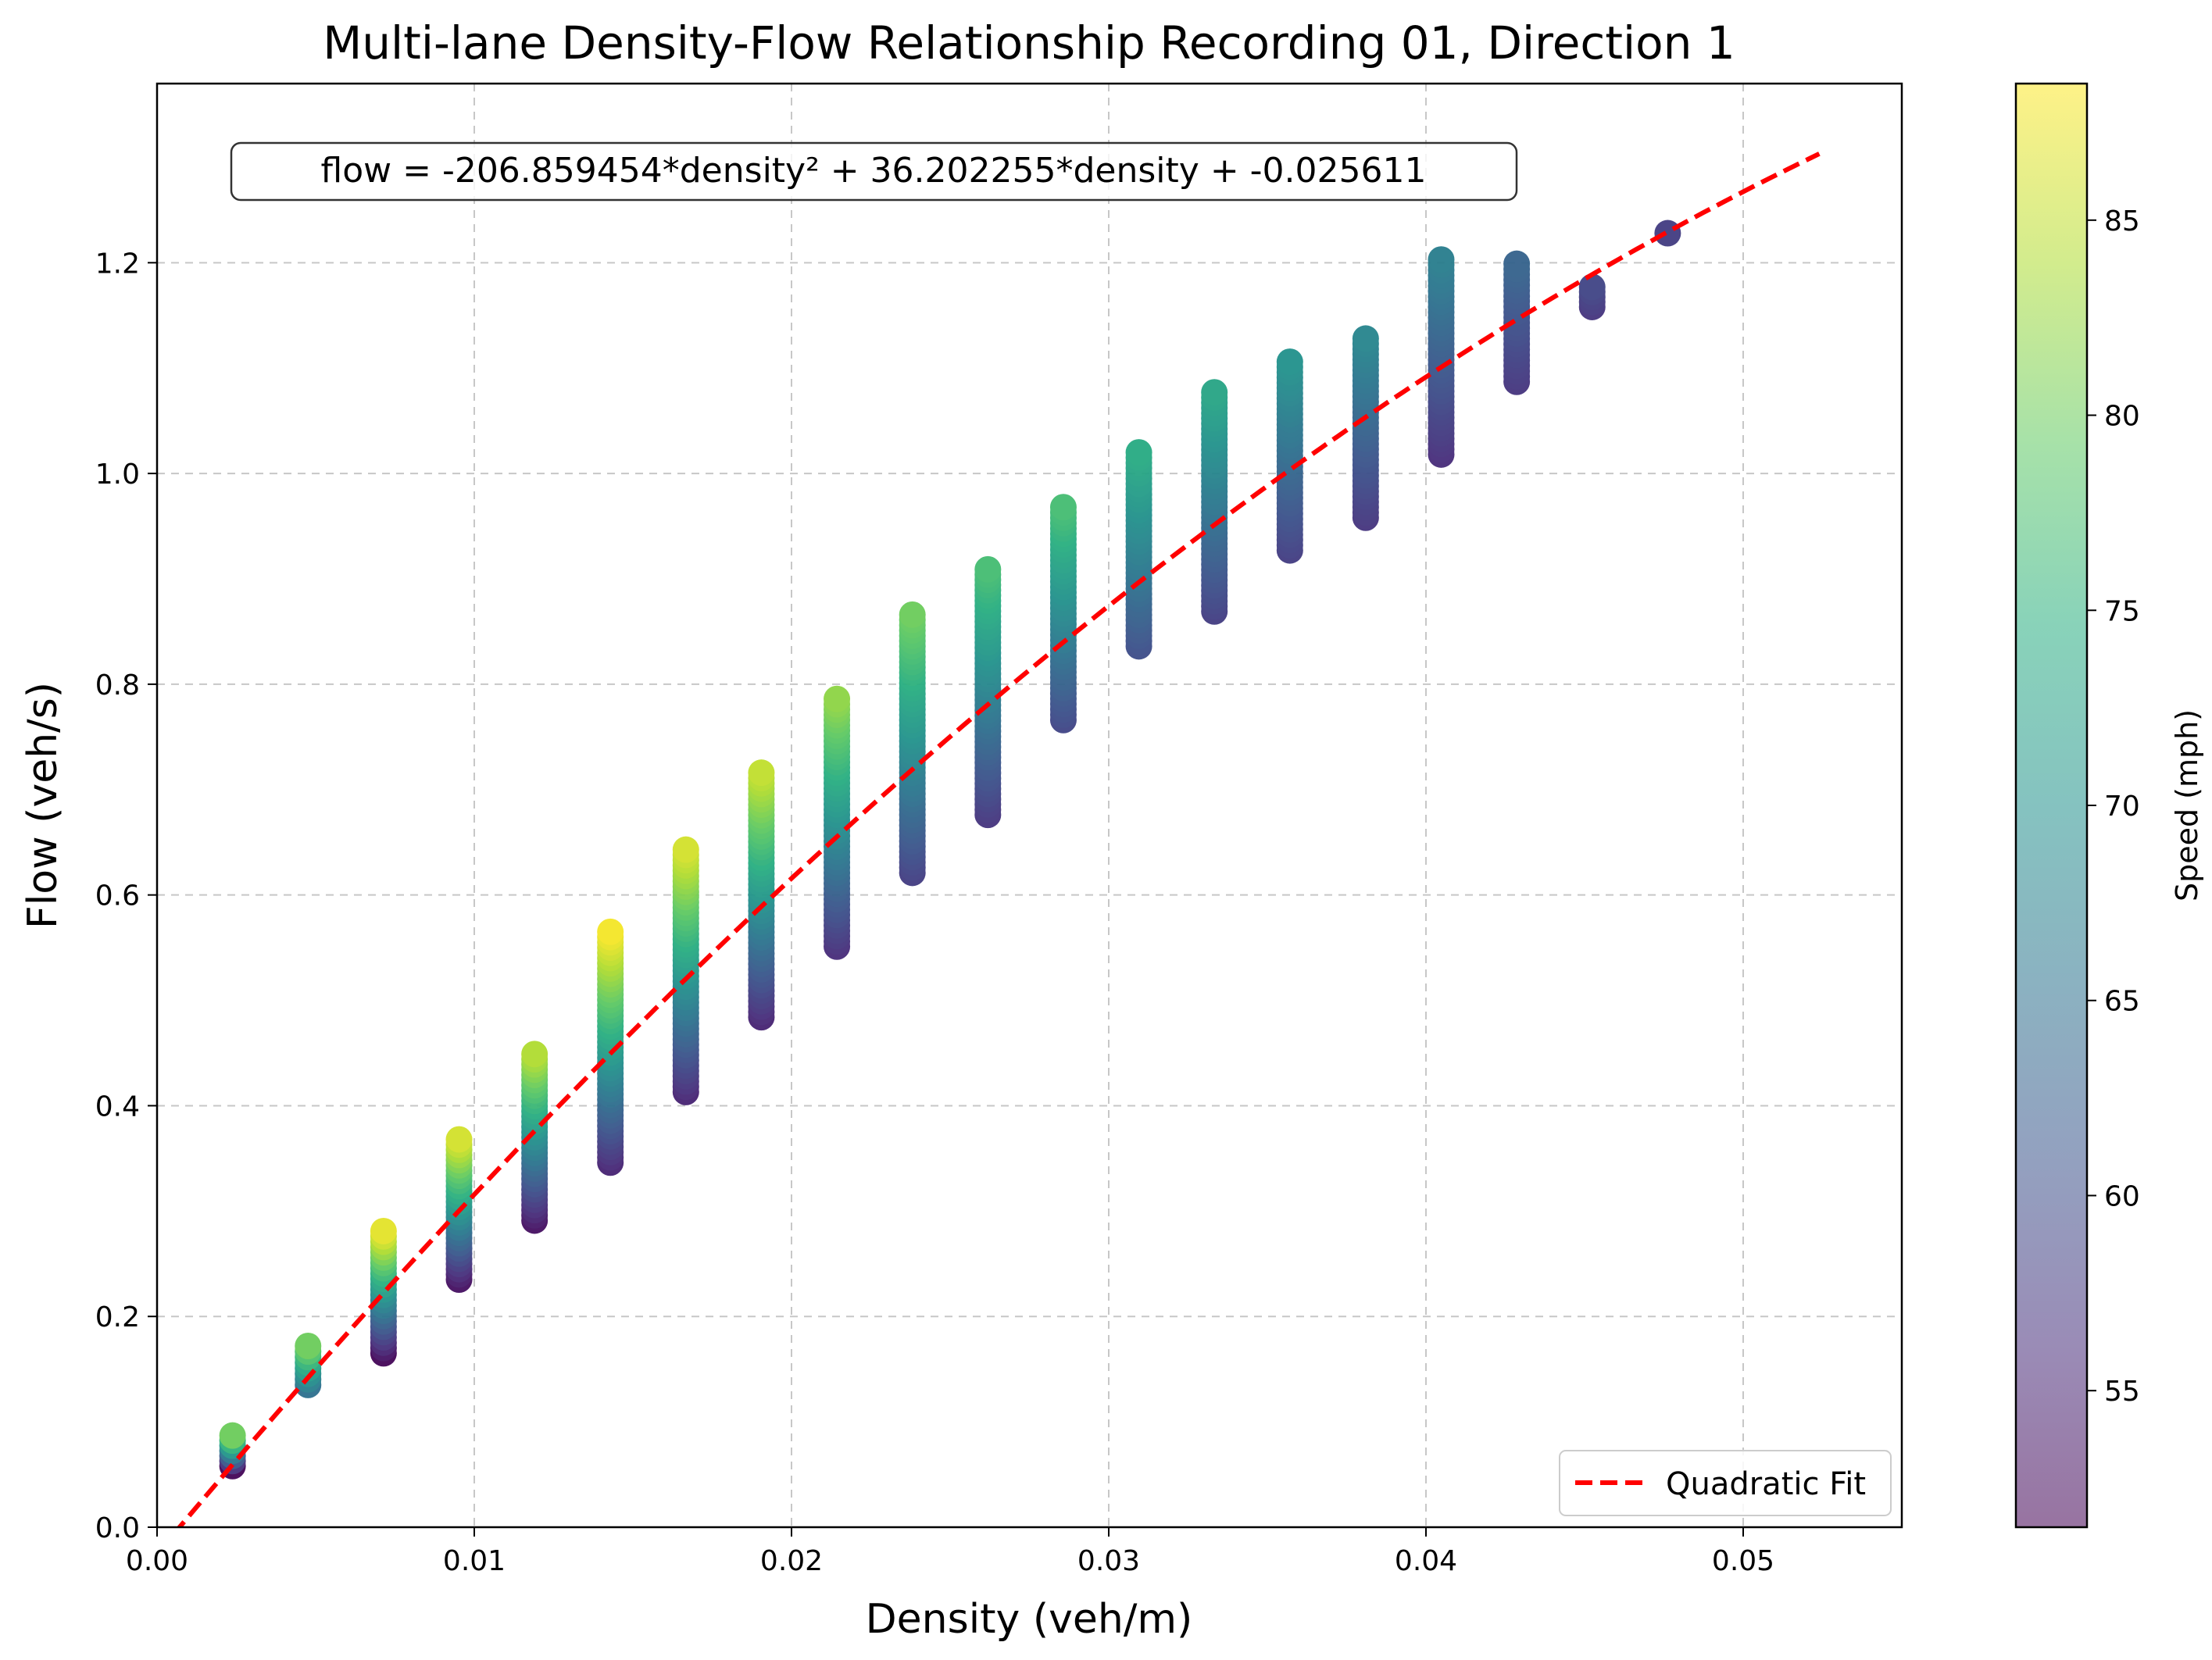  I want to click on legend: Quadratic Fit, so click(1726, 1483).